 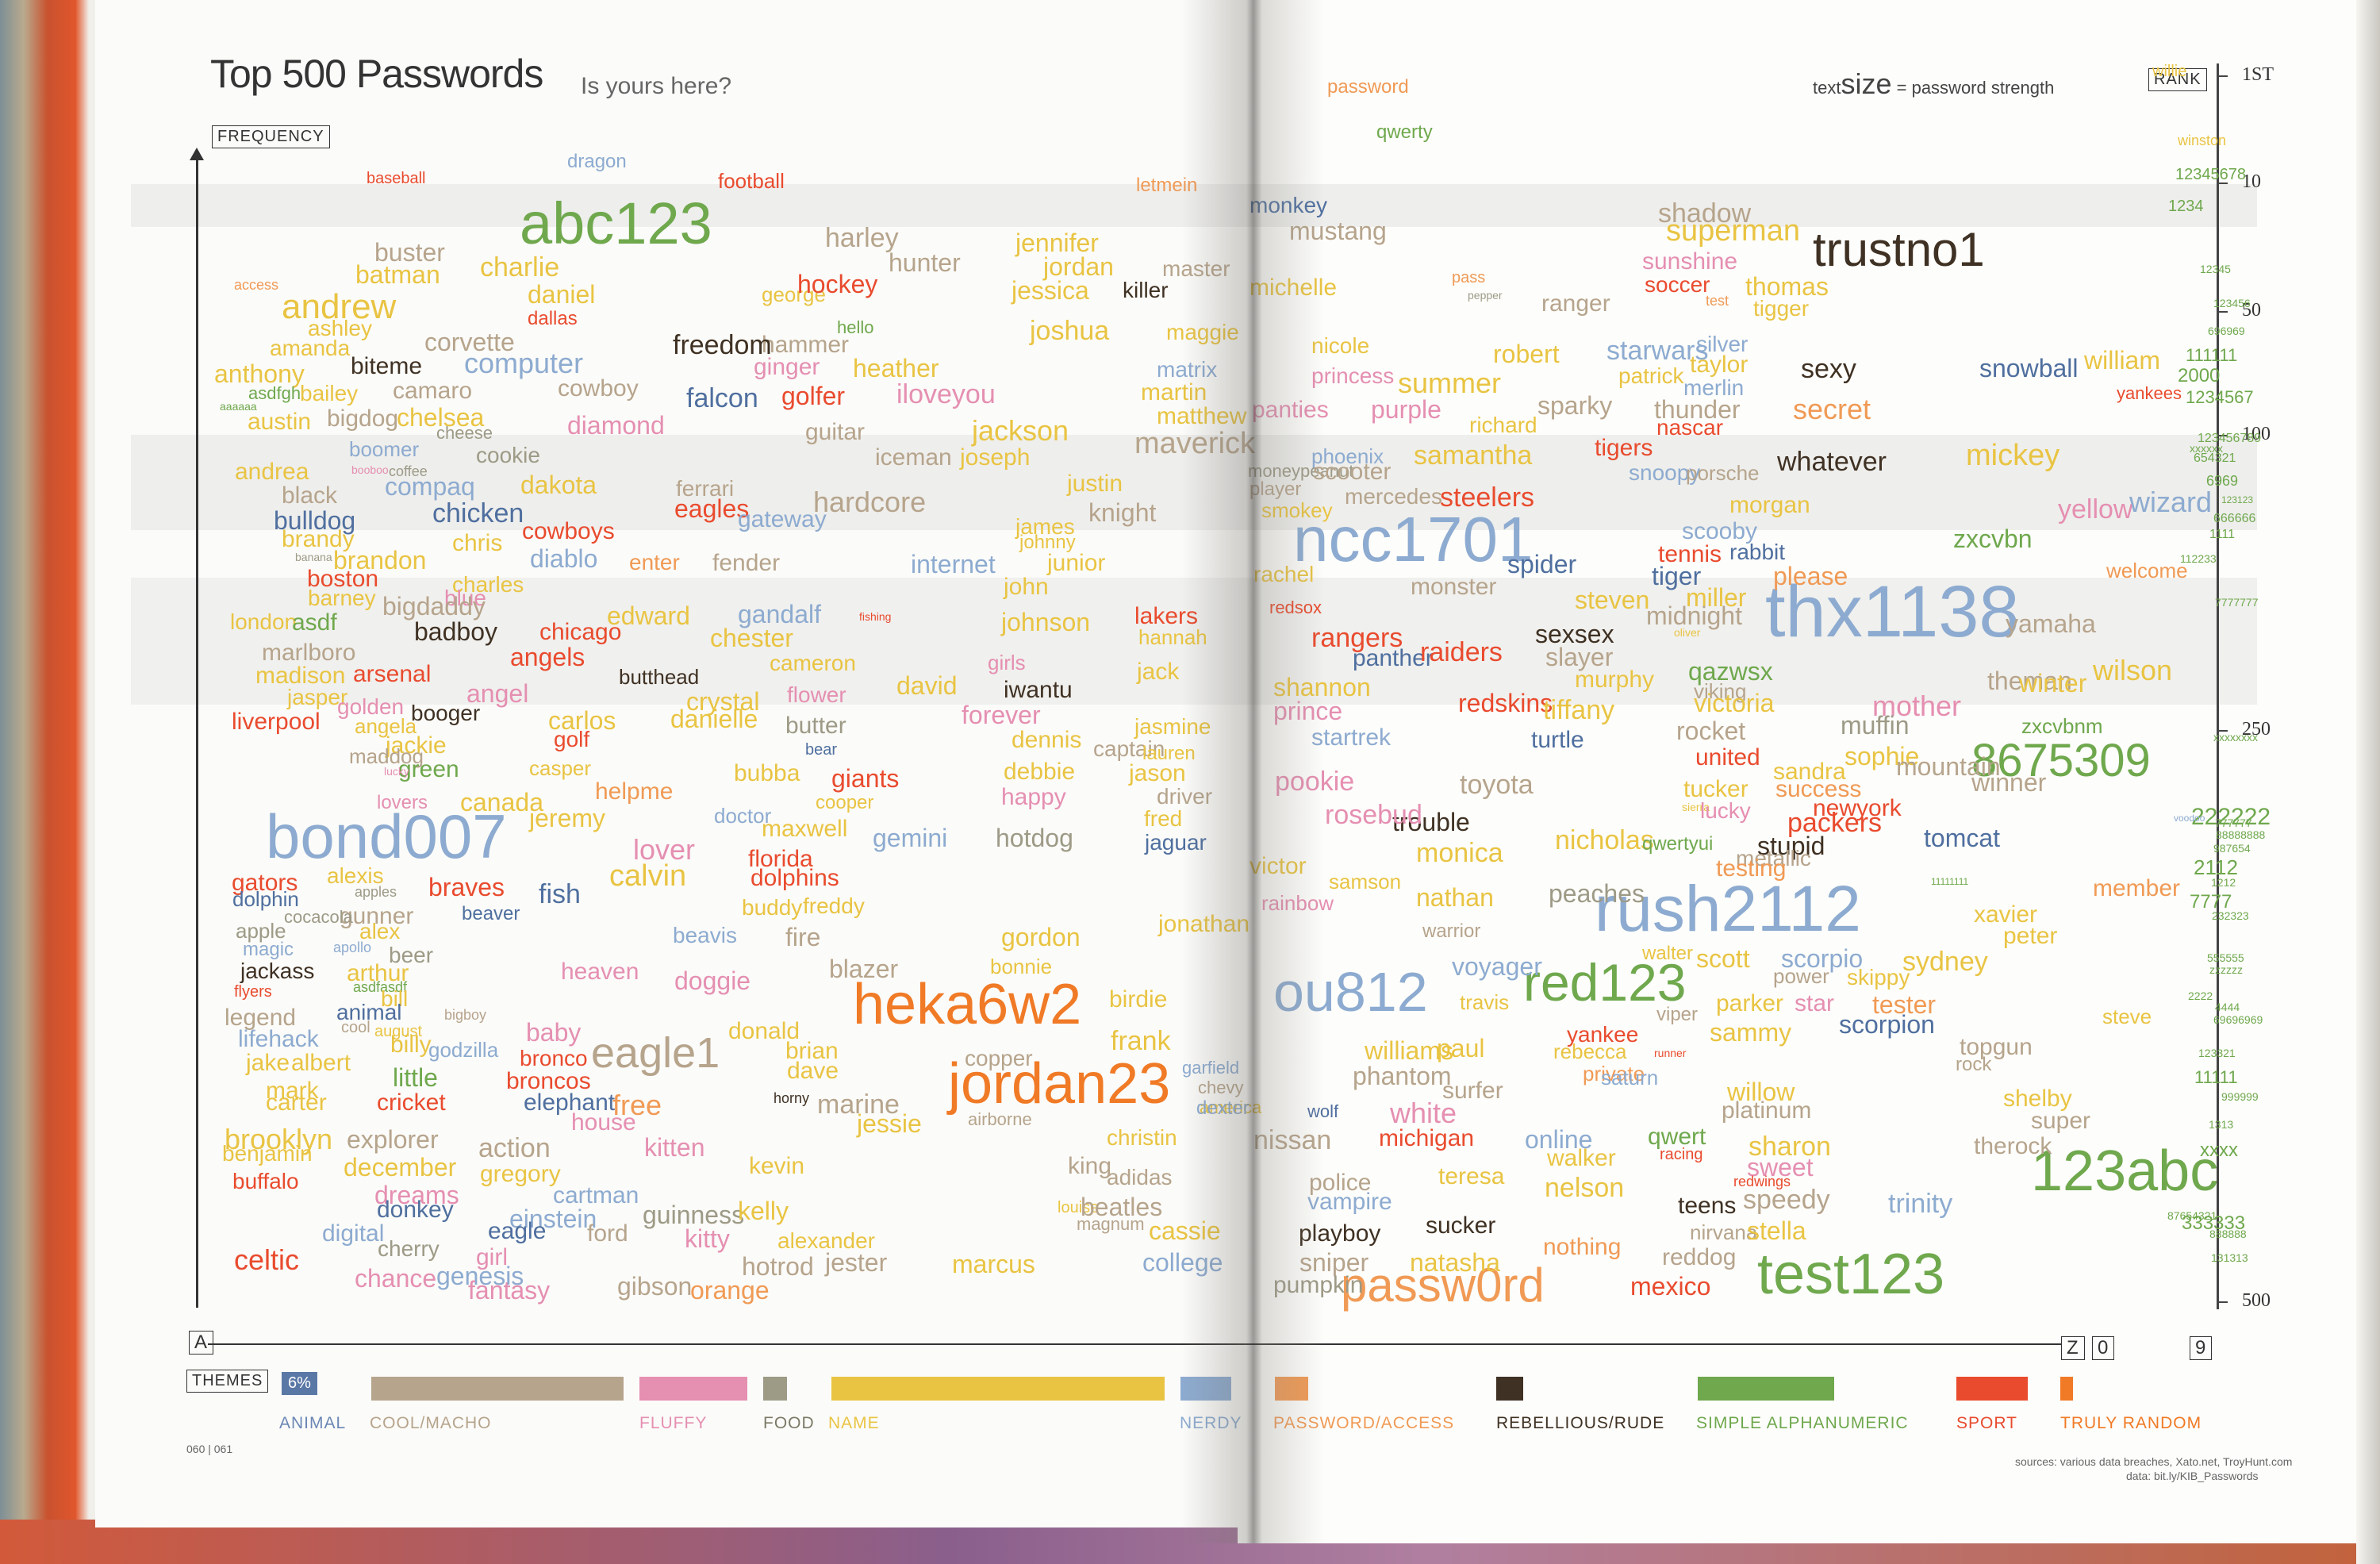 I want to click on password-word: ford, so click(x=607, y=1233).